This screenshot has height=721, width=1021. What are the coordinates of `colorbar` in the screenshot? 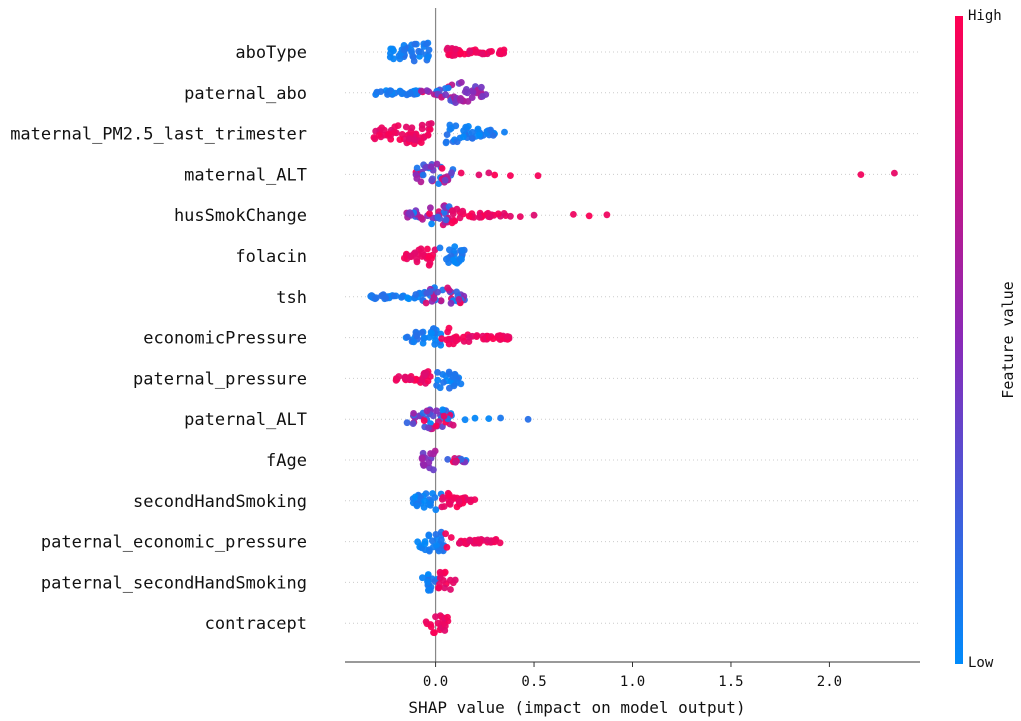 It's located at (959, 340).